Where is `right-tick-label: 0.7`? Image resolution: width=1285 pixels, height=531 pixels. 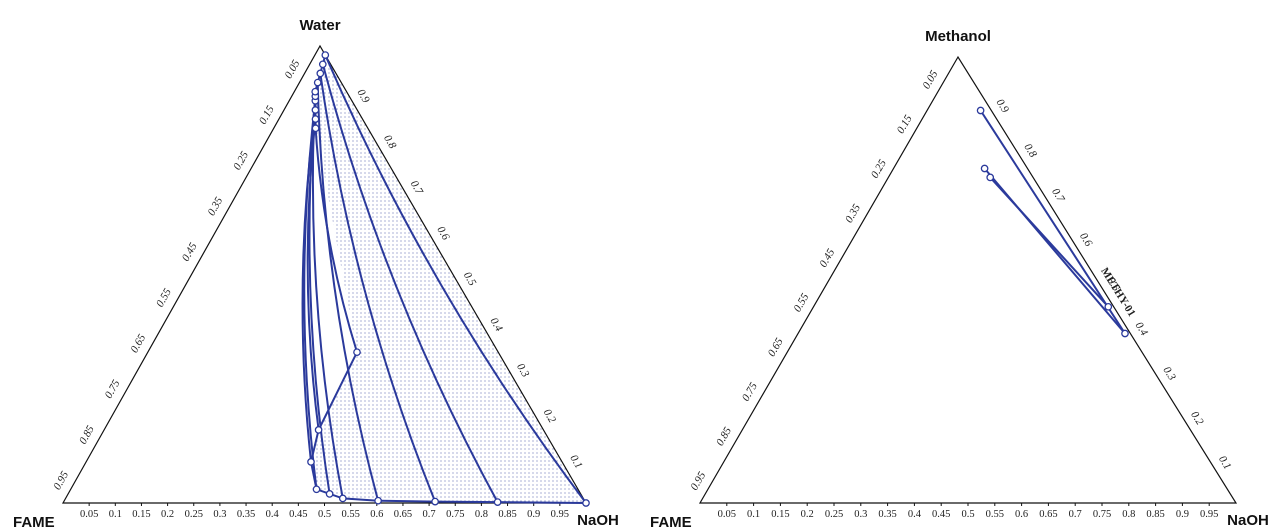
right-tick-label: 0.7 is located at coordinates (417, 188).